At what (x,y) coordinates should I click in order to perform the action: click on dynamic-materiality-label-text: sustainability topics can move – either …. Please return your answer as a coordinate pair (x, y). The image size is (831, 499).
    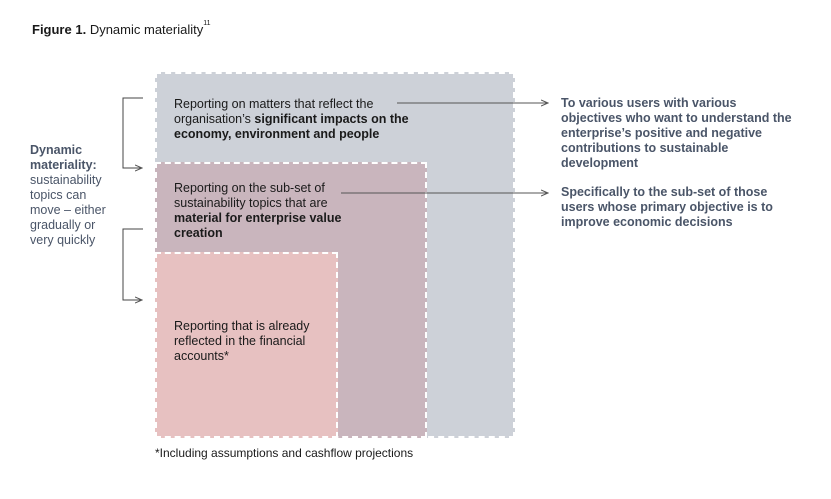
    Looking at the image, I should click on (68, 210).